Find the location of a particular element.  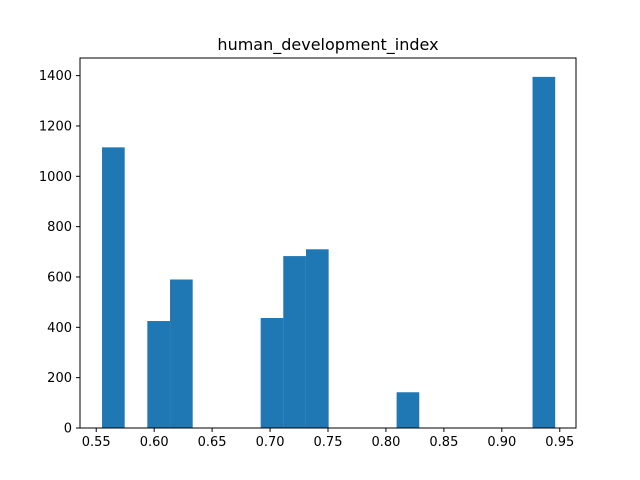

x-tick-label-0: 0.55 is located at coordinates (96, 442).